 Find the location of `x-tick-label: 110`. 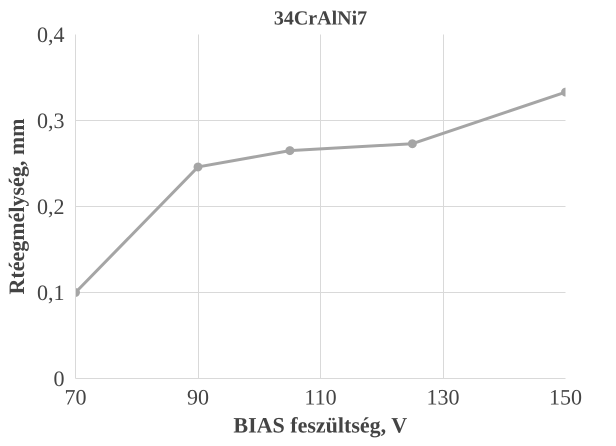

x-tick-label: 110 is located at coordinates (320, 397).